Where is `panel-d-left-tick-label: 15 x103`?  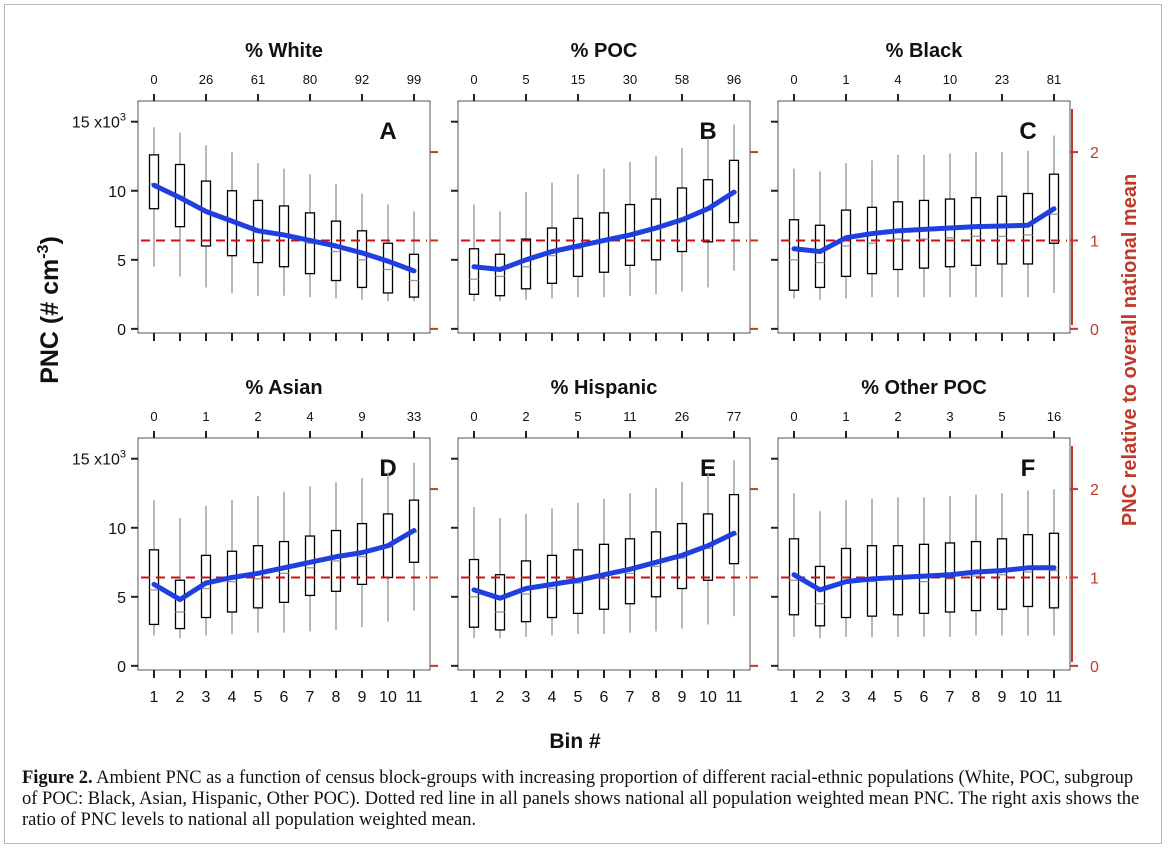 panel-d-left-tick-label: 15 x103 is located at coordinates (99, 459).